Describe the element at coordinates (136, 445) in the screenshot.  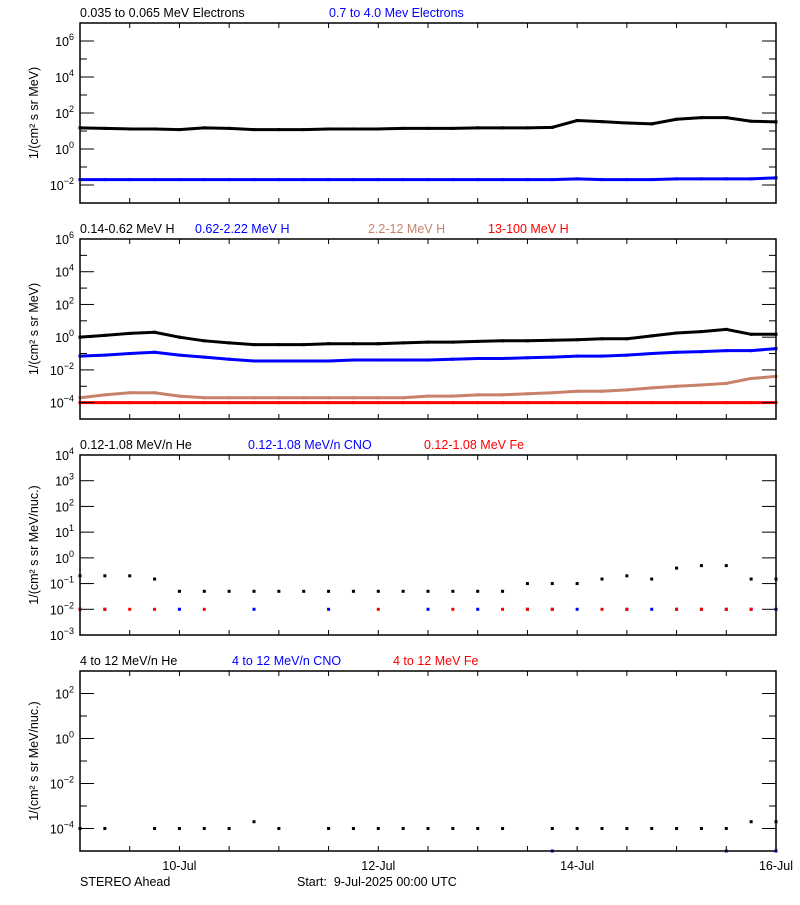
I see `legend-entry: 0.12-1.08 MeV/n He` at that location.